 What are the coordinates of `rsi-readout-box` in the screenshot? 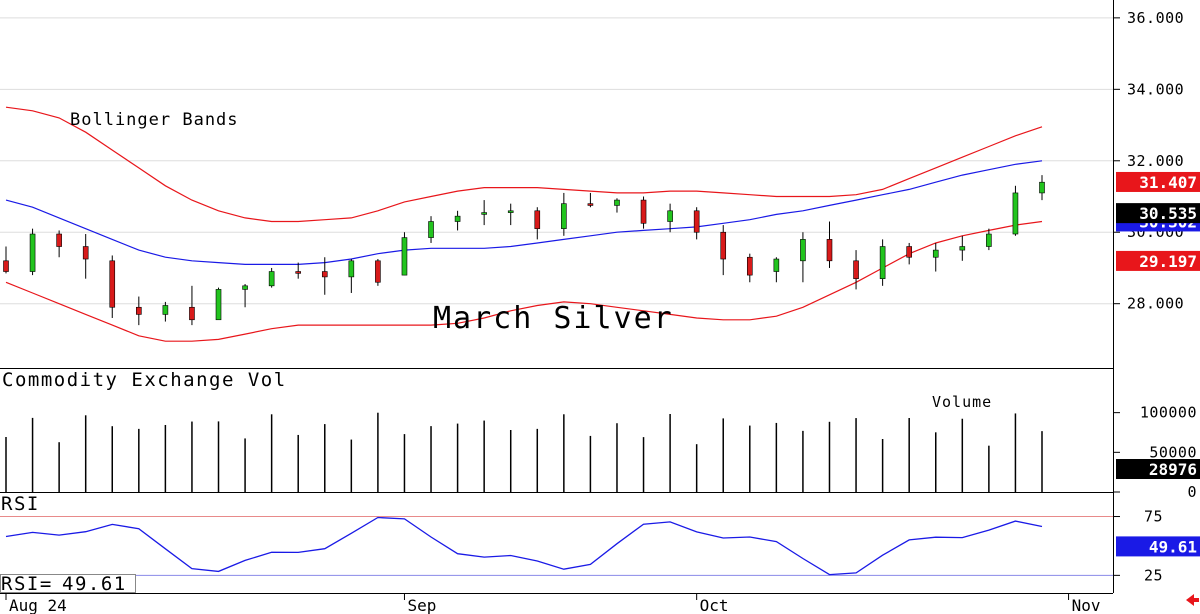 It's located at (68, 583).